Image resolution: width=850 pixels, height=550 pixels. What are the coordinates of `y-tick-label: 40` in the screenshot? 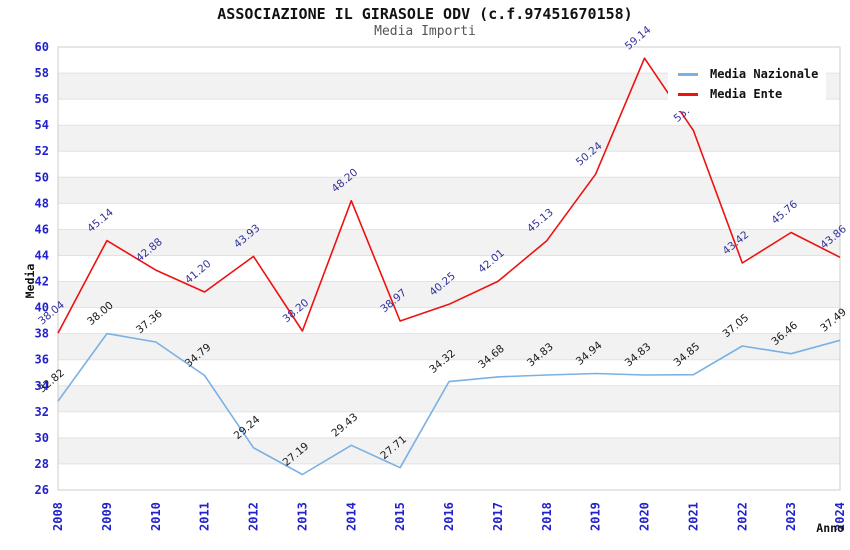 It's located at (42, 308).